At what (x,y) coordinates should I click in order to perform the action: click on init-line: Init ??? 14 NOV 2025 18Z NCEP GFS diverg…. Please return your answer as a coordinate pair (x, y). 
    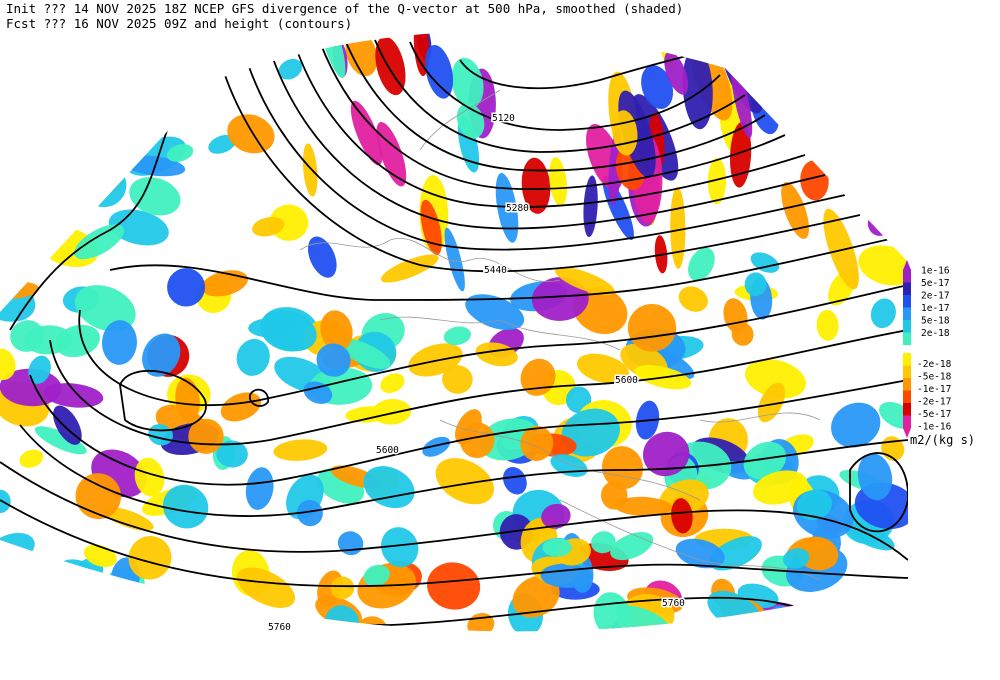
    Looking at the image, I should click on (344, 8).